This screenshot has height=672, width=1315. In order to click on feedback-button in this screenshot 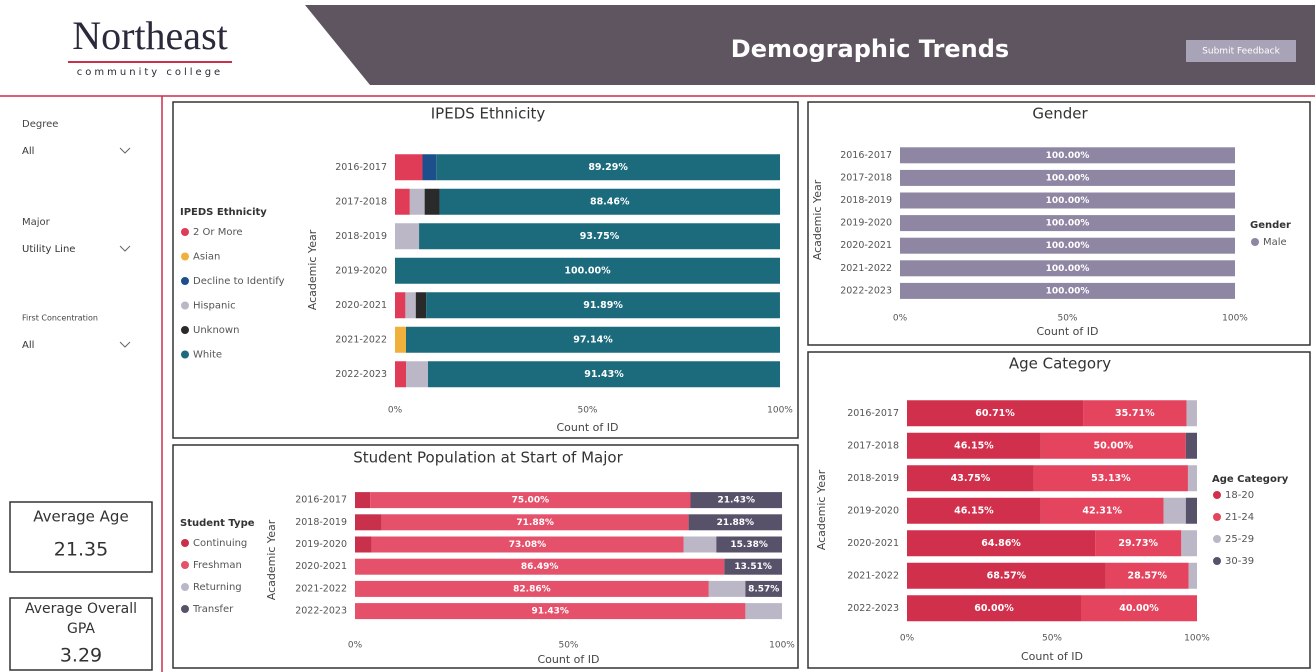, I will do `click(1241, 51)`.